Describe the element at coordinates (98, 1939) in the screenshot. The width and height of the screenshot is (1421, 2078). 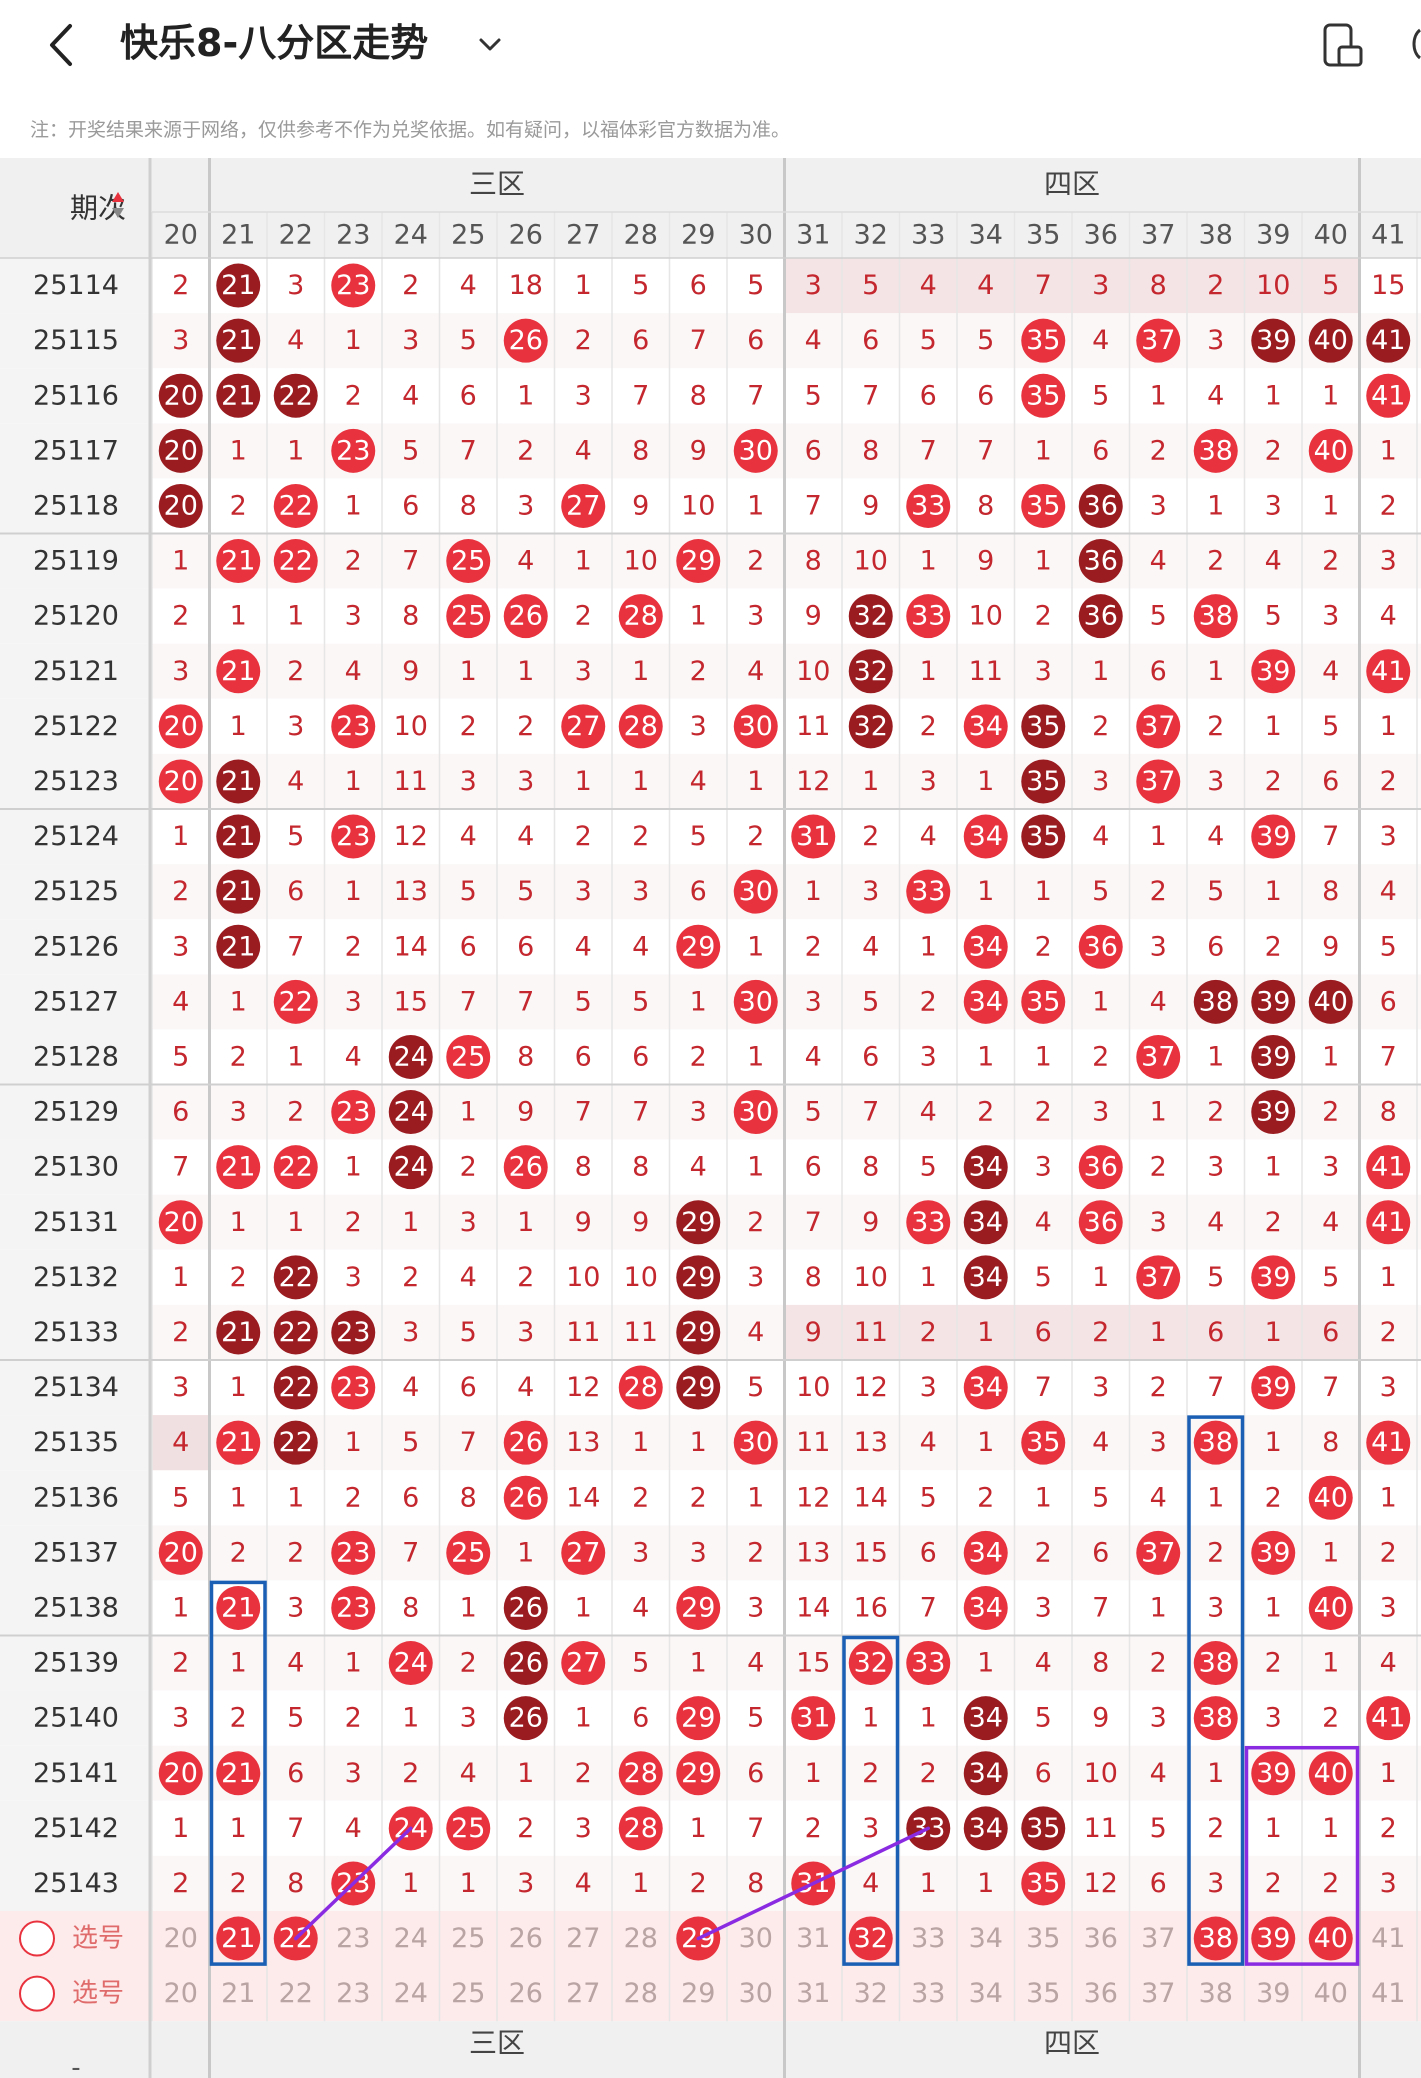
I see `select-label-1: 选号` at that location.